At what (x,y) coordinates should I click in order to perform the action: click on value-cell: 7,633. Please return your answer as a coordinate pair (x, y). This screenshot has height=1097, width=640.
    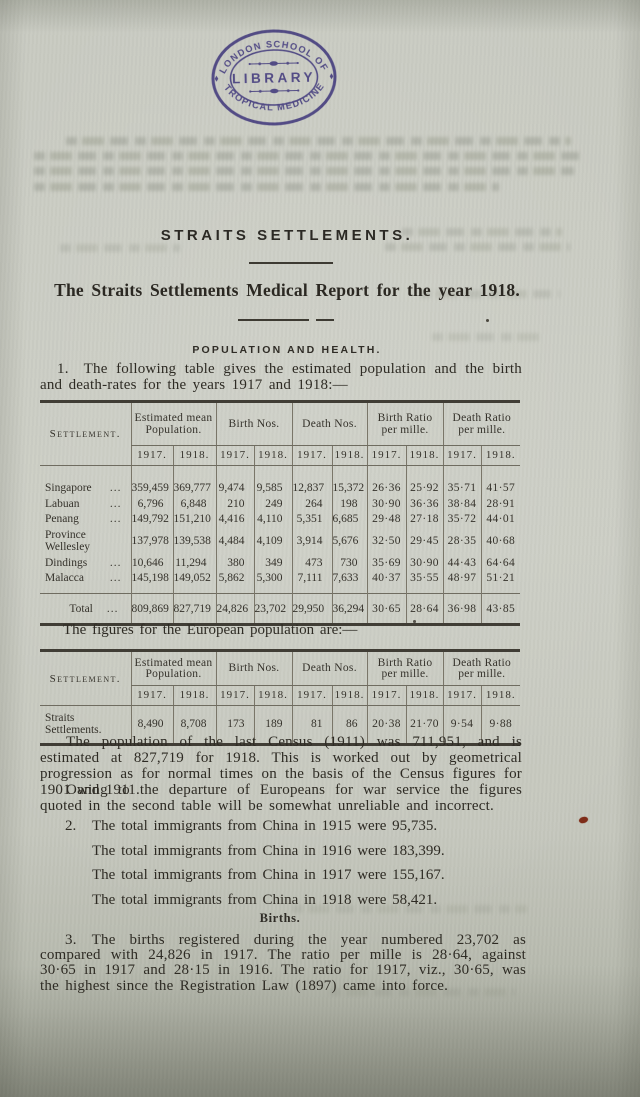
    Looking at the image, I should click on (349, 582).